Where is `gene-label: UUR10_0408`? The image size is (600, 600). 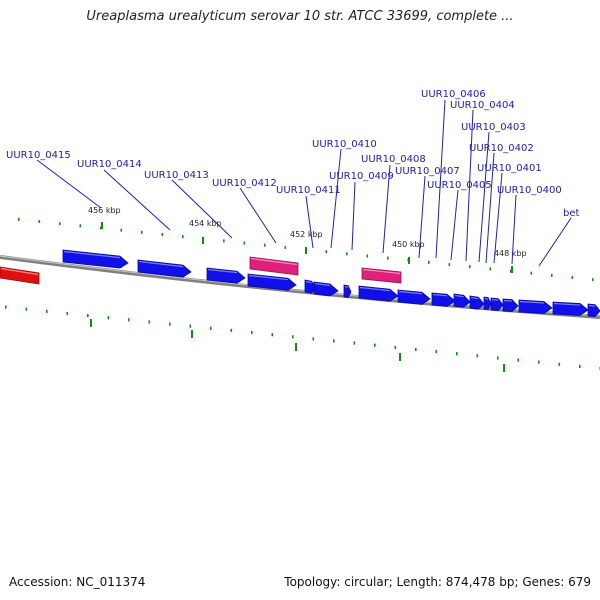
gene-label: UUR10_0408 is located at coordinates (393, 159).